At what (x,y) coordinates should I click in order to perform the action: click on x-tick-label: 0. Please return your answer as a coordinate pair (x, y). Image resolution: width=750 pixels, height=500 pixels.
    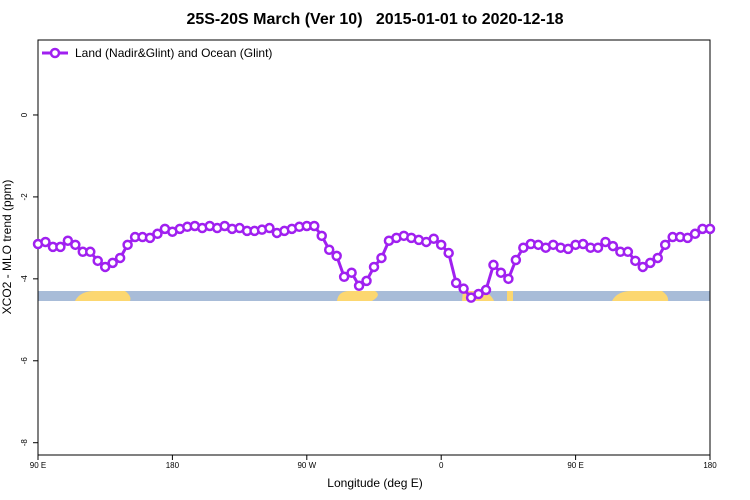
    Looking at the image, I should click on (441, 465).